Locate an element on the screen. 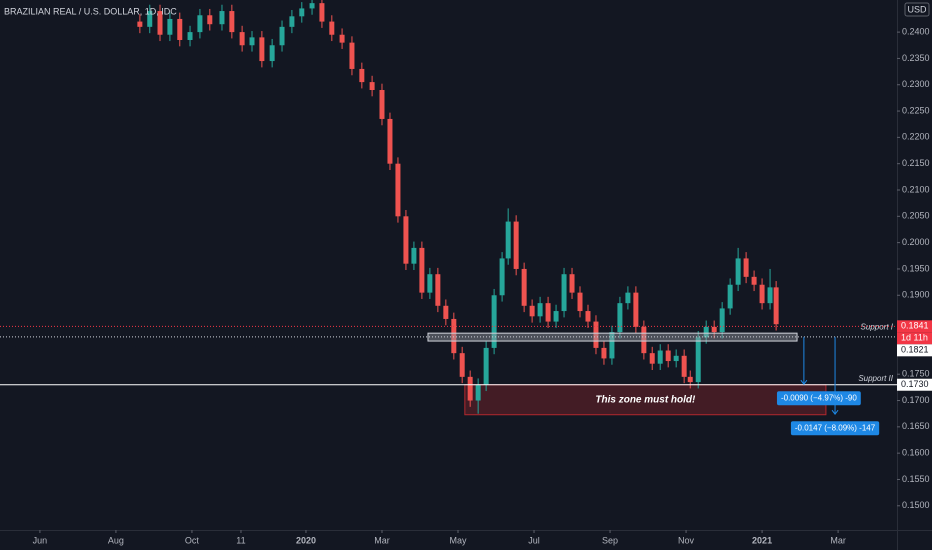  x-tick-label: Oct is located at coordinates (192, 540).